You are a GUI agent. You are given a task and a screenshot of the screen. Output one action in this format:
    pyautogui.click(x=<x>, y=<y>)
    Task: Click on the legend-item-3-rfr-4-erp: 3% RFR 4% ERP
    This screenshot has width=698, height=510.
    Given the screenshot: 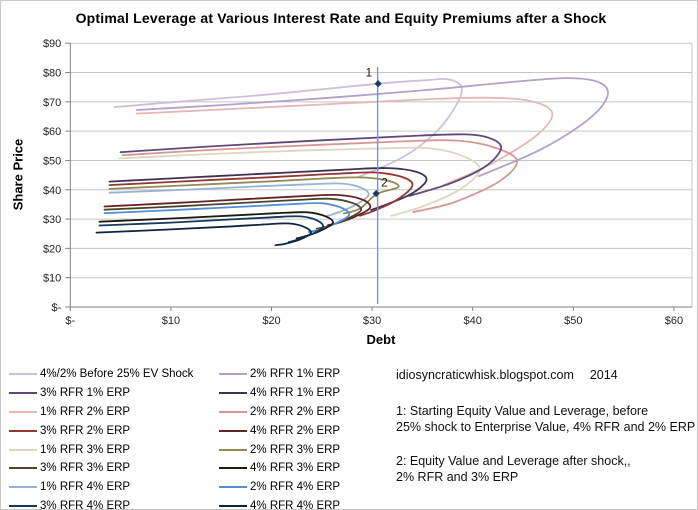 What is the action you would take?
    pyautogui.click(x=114, y=503)
    